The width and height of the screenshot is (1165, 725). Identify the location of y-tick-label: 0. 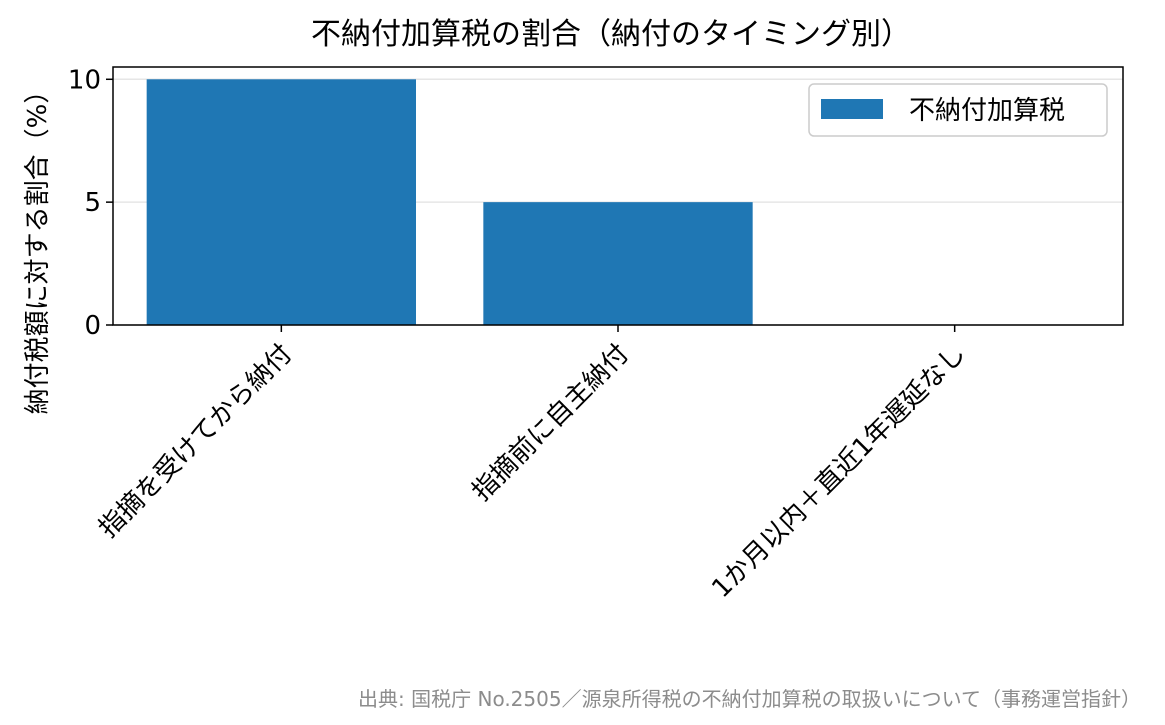
(92, 326).